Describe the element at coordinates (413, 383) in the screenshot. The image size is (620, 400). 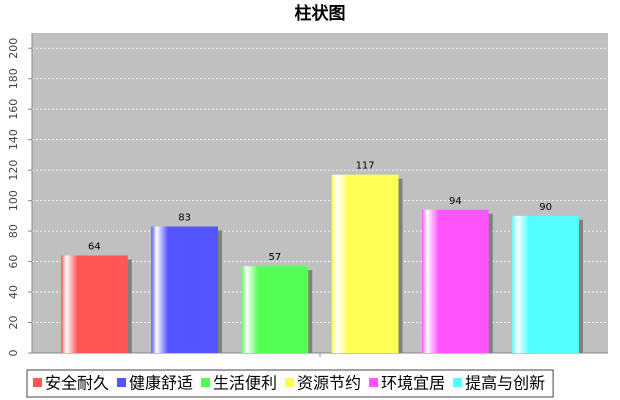
I see `legend-label: 环境宜居` at that location.